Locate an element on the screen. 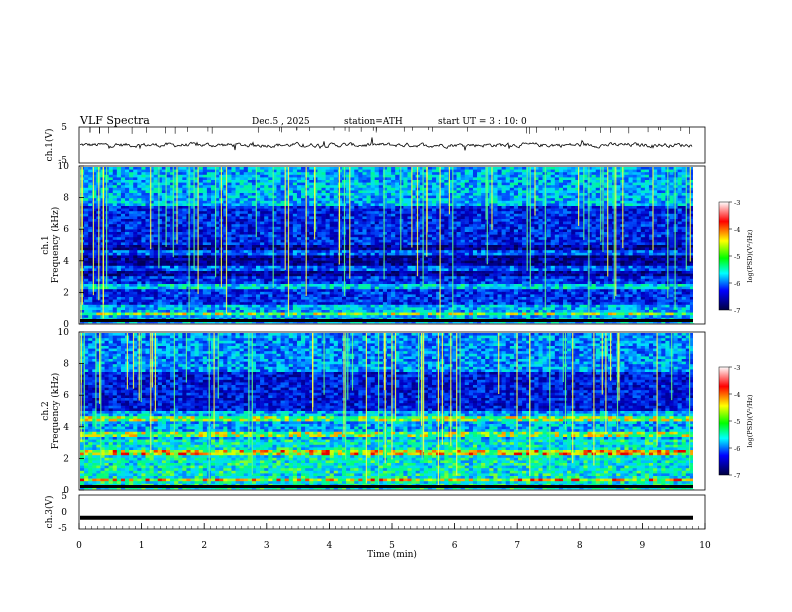  ch1-waveform-line is located at coordinates (386, 144).